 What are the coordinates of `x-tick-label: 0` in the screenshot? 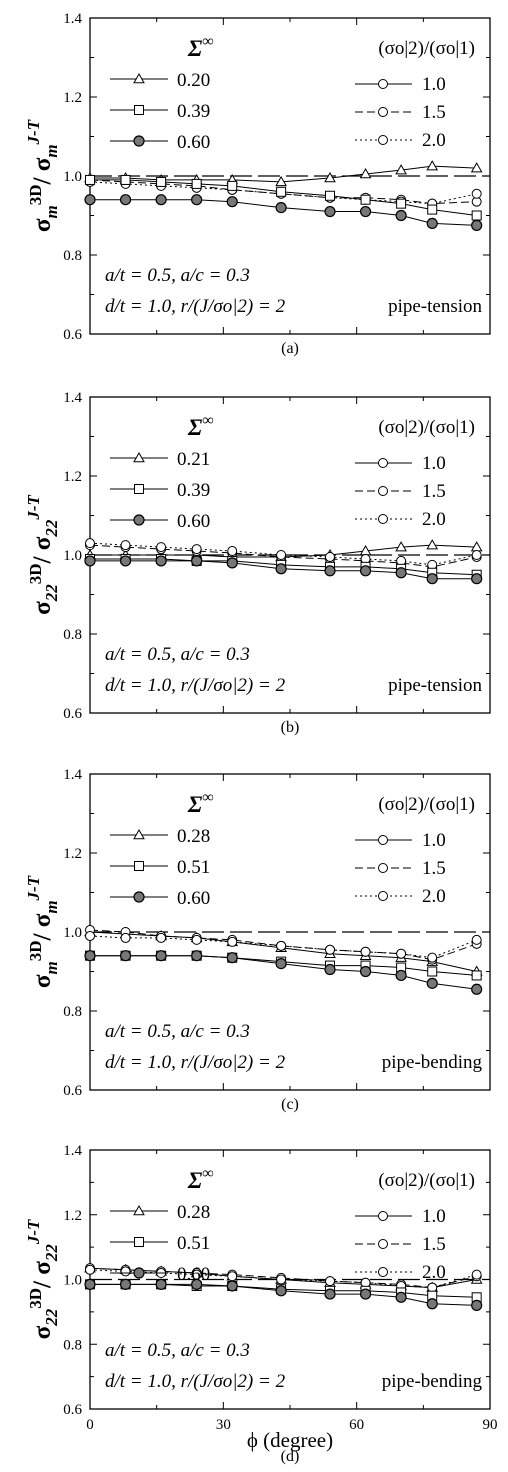 It's located at (90, 1425).